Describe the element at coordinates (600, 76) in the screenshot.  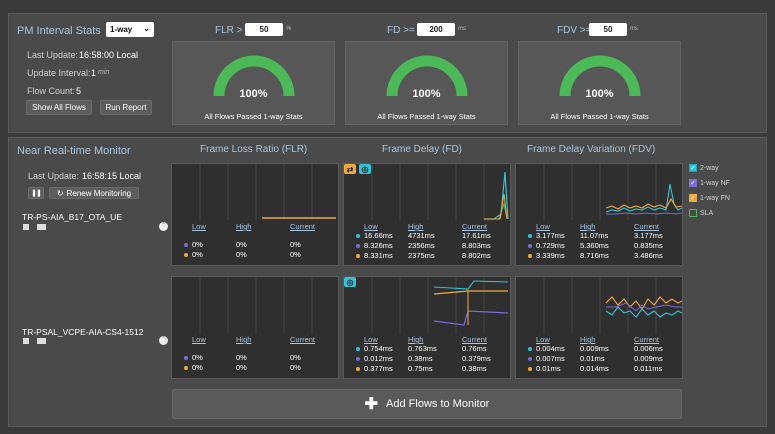
I see `fdv-gauge-arc` at that location.